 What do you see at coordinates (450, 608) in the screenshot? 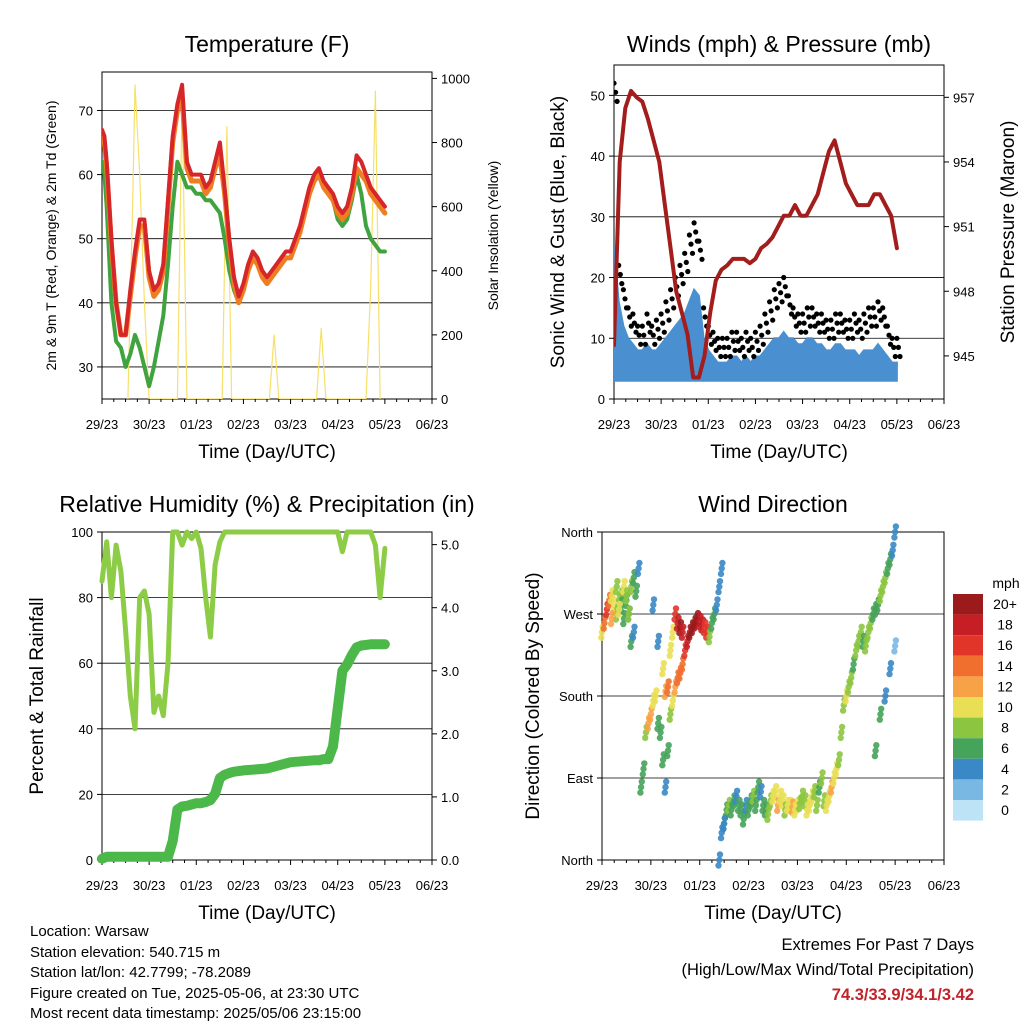
I see `y-right-tick-label: 4.0` at bounding box center [450, 608].